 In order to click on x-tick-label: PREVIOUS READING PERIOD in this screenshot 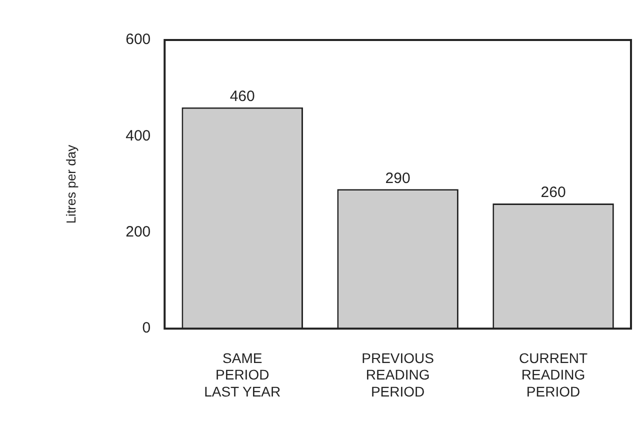, I will do `click(398, 375)`.